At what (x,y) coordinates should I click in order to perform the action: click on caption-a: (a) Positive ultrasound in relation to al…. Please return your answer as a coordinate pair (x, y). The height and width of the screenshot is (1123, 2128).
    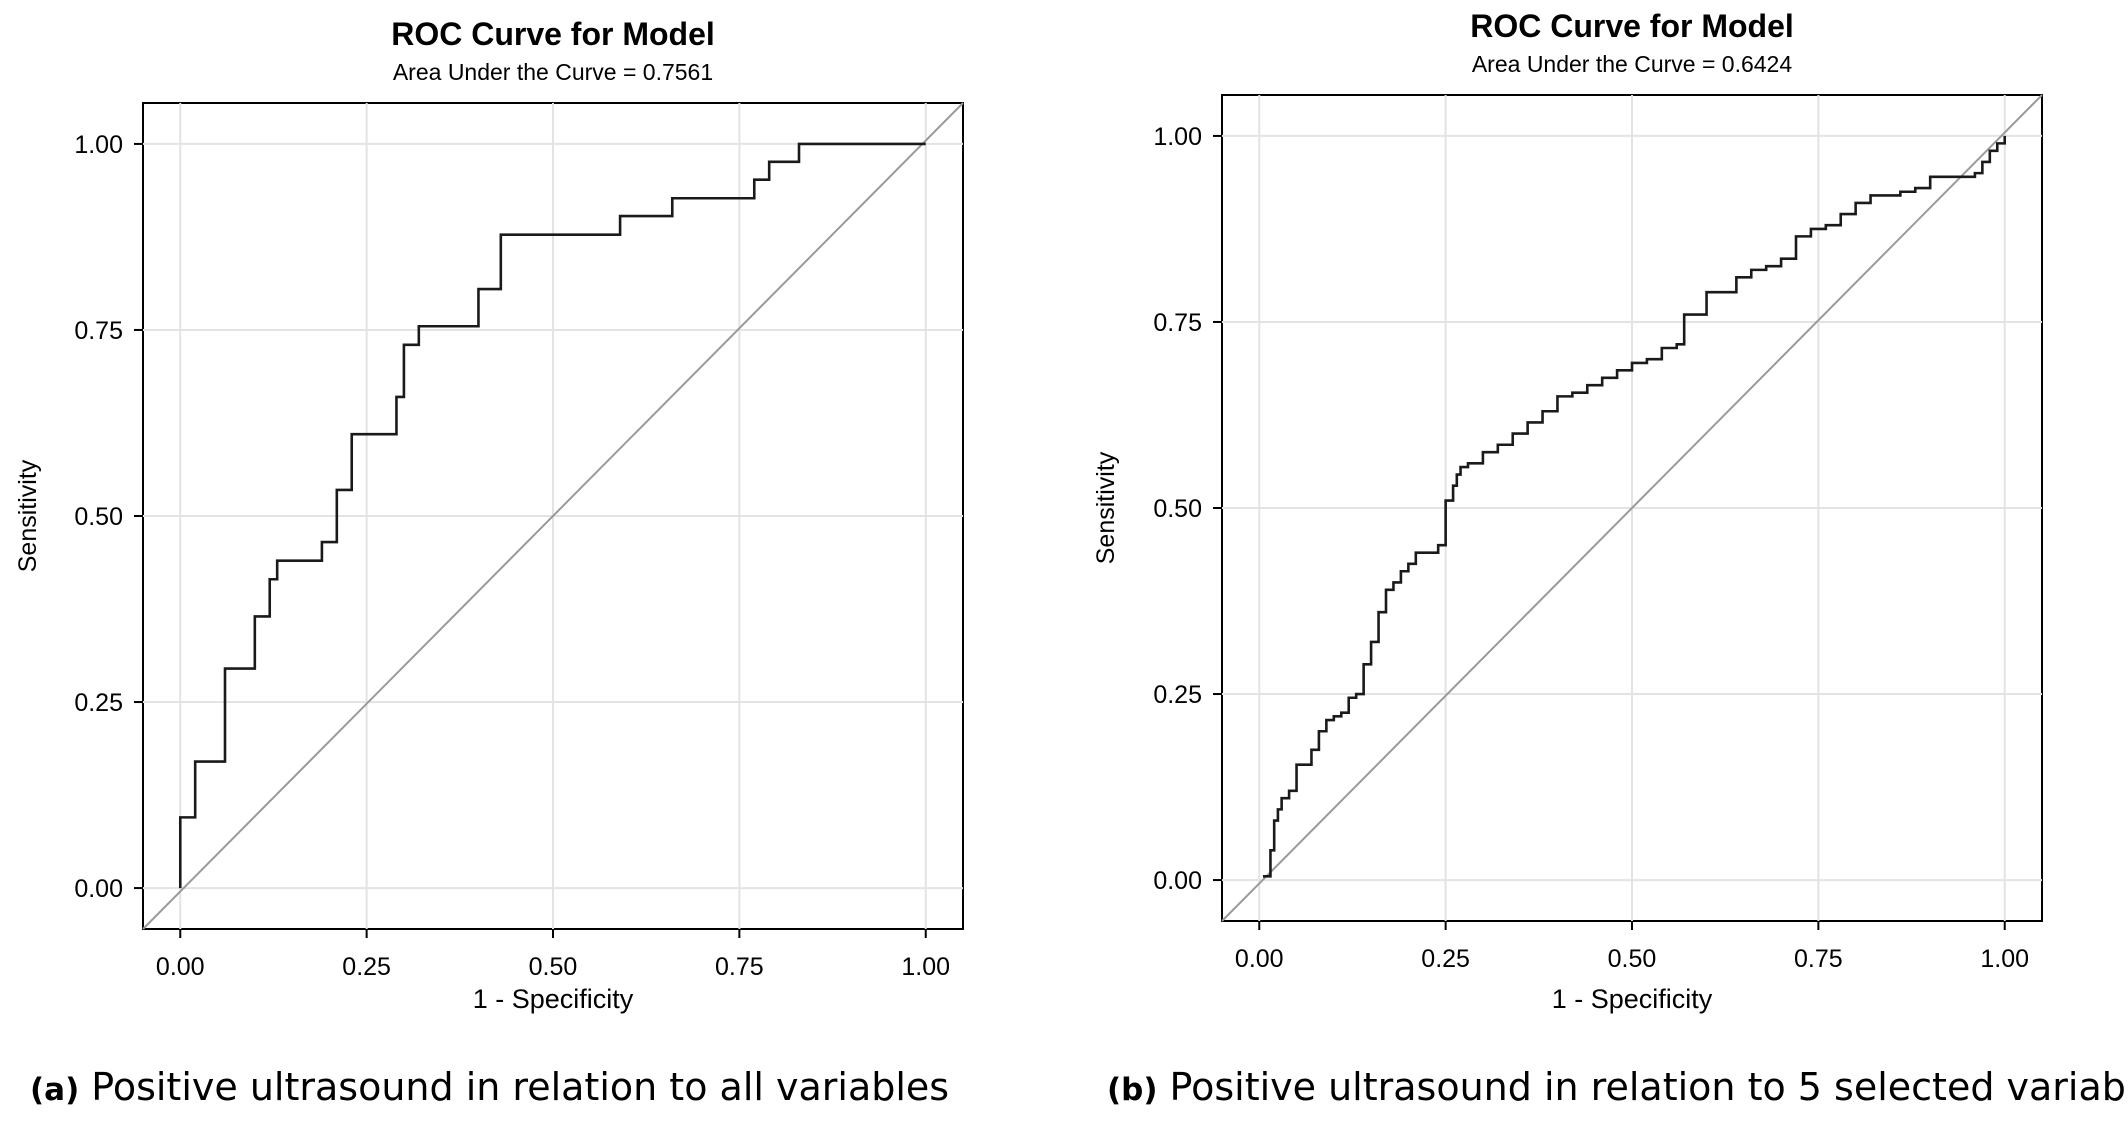
    Looking at the image, I should click on (489, 1087).